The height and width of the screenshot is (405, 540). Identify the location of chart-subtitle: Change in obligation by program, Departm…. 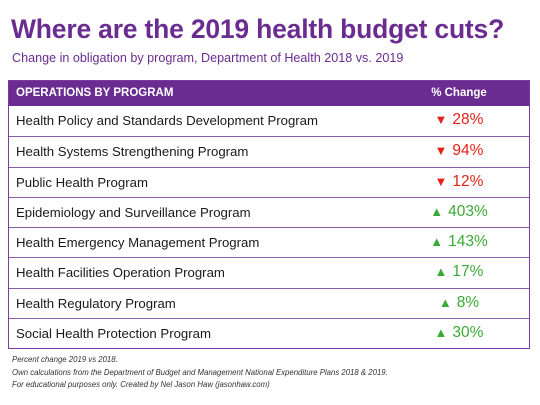
(208, 58).